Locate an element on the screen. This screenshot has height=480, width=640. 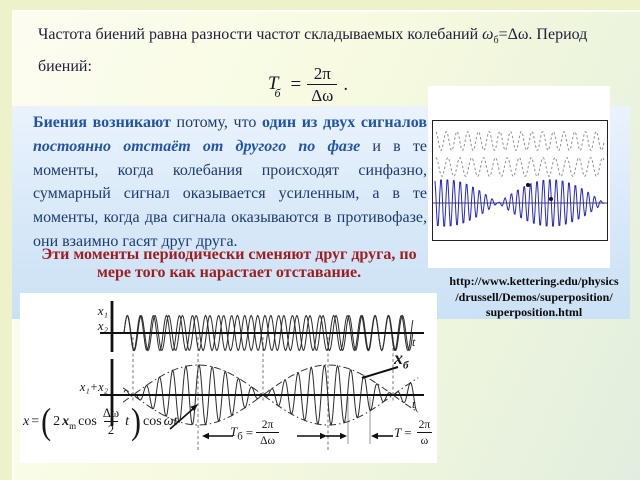
tb-symbol: T is located at coordinates (234, 431).